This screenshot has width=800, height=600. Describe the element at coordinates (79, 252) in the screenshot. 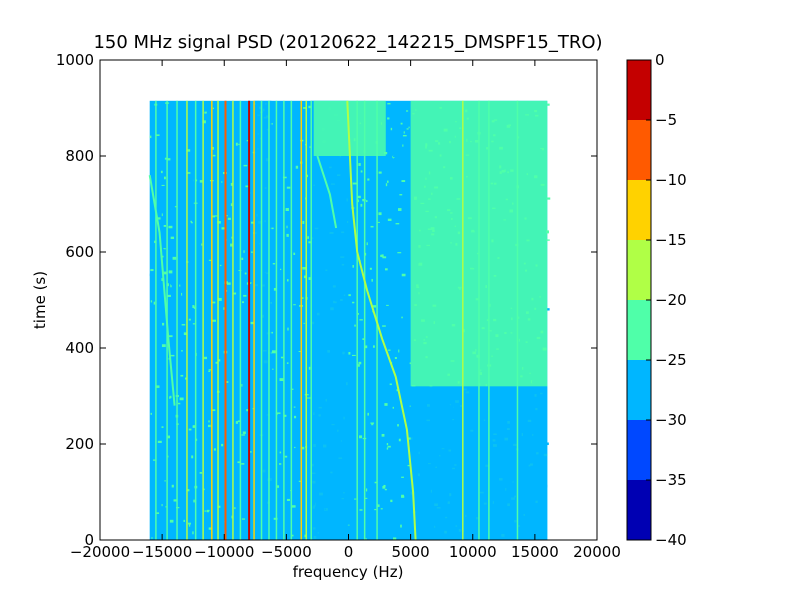

I see `y-tick-label: 600` at that location.